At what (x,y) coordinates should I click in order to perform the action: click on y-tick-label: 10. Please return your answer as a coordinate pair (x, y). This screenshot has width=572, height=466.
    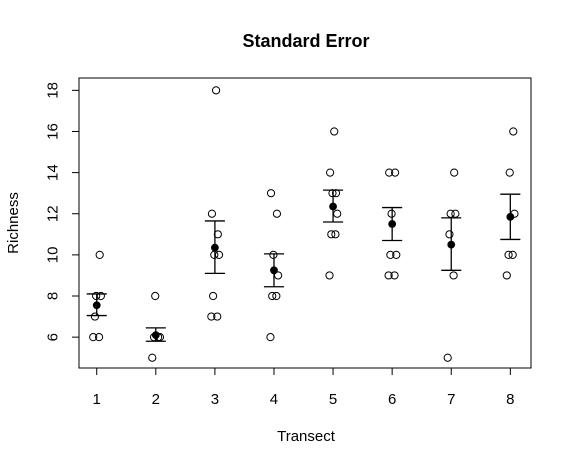
    Looking at the image, I should click on (52, 255).